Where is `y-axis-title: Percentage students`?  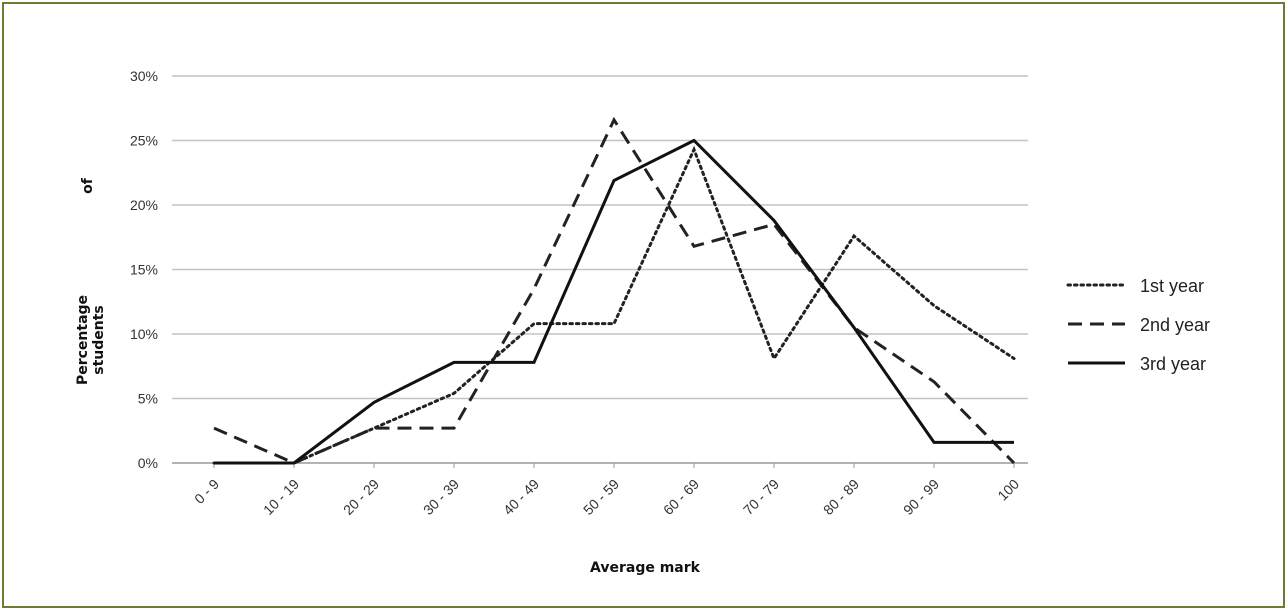
y-axis-title: Percentage students is located at coordinates (91, 340).